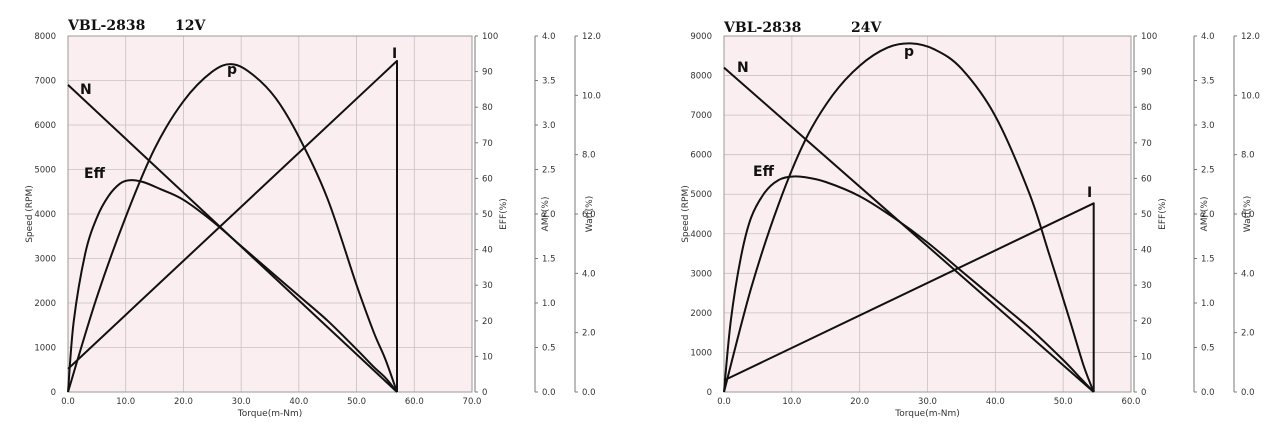  I want to click on chart1-y-tick-label: 4000, so click(45, 215).